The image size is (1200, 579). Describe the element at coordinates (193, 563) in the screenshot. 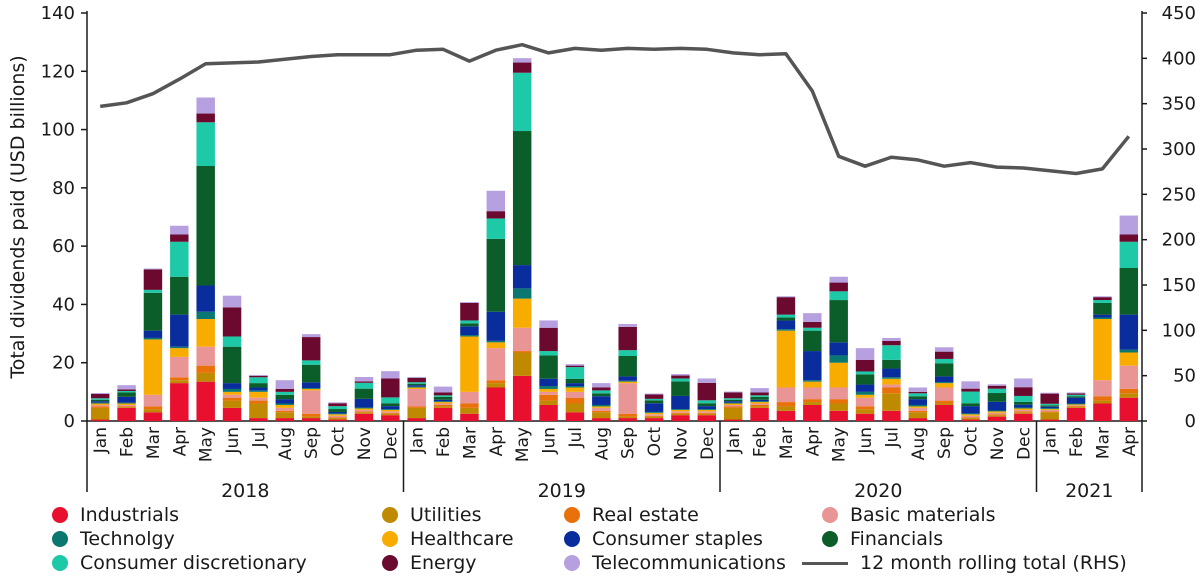

I see `legend-label: Consumer discretionary` at that location.